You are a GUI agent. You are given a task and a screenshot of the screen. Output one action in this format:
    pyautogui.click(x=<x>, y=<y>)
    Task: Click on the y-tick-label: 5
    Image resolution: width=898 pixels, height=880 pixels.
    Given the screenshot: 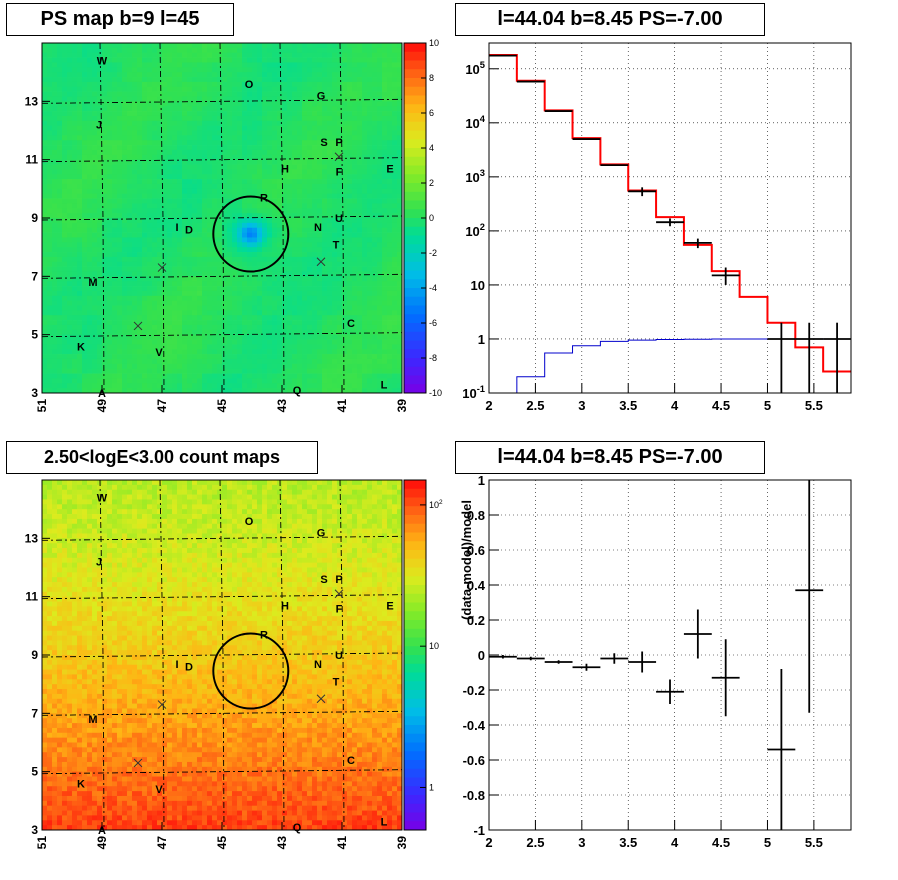 What is the action you would take?
    pyautogui.click(x=34, y=335)
    